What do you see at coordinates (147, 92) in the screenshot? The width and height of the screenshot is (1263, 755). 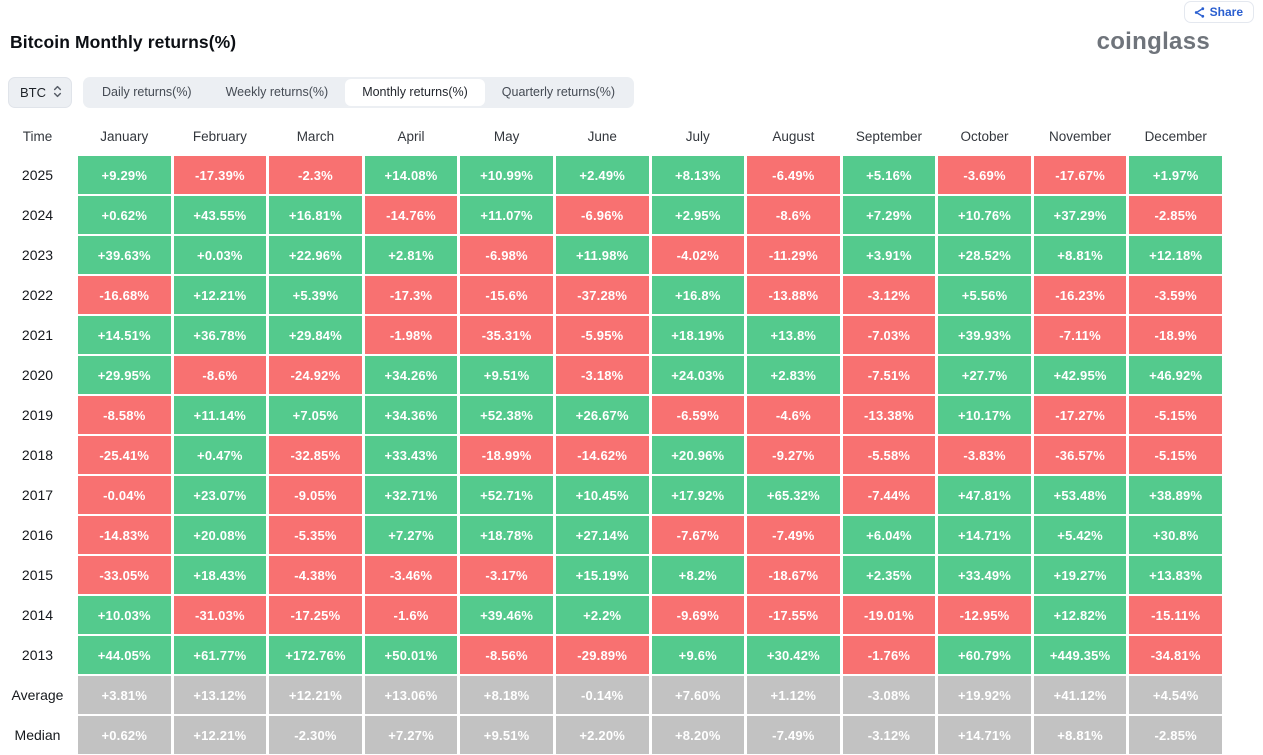 I see `tab-daily-returns: Daily returns(%)` at bounding box center [147, 92].